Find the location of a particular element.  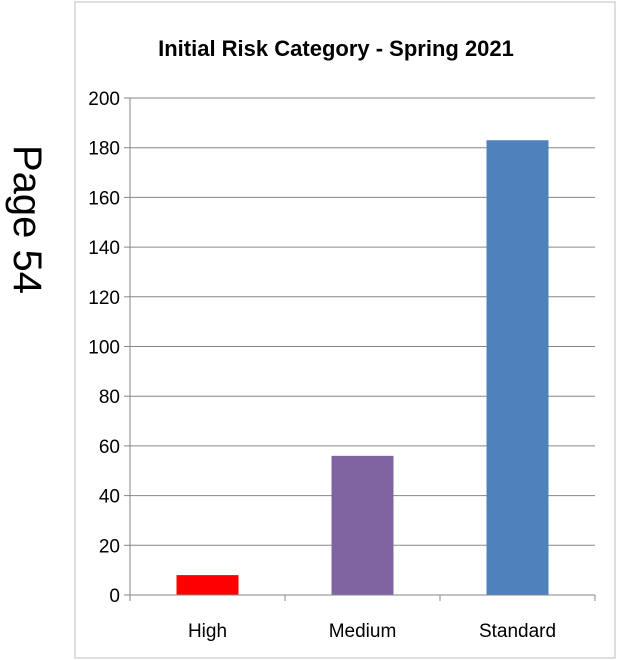

x-tick-label: Medium is located at coordinates (363, 631).